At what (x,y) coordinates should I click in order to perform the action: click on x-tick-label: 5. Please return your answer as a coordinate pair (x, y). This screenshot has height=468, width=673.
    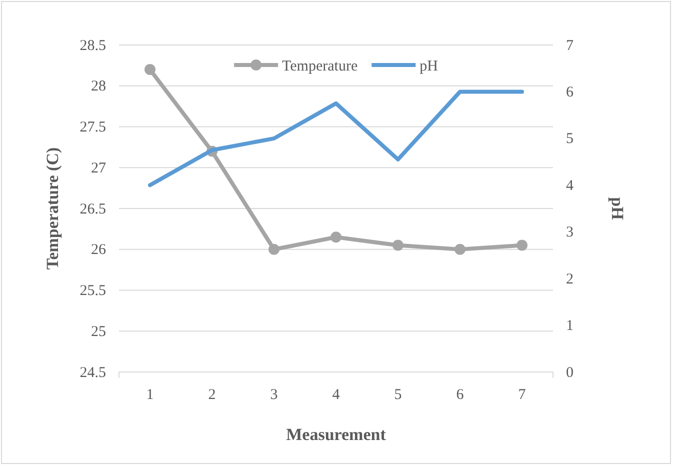
    Looking at the image, I should click on (398, 395).